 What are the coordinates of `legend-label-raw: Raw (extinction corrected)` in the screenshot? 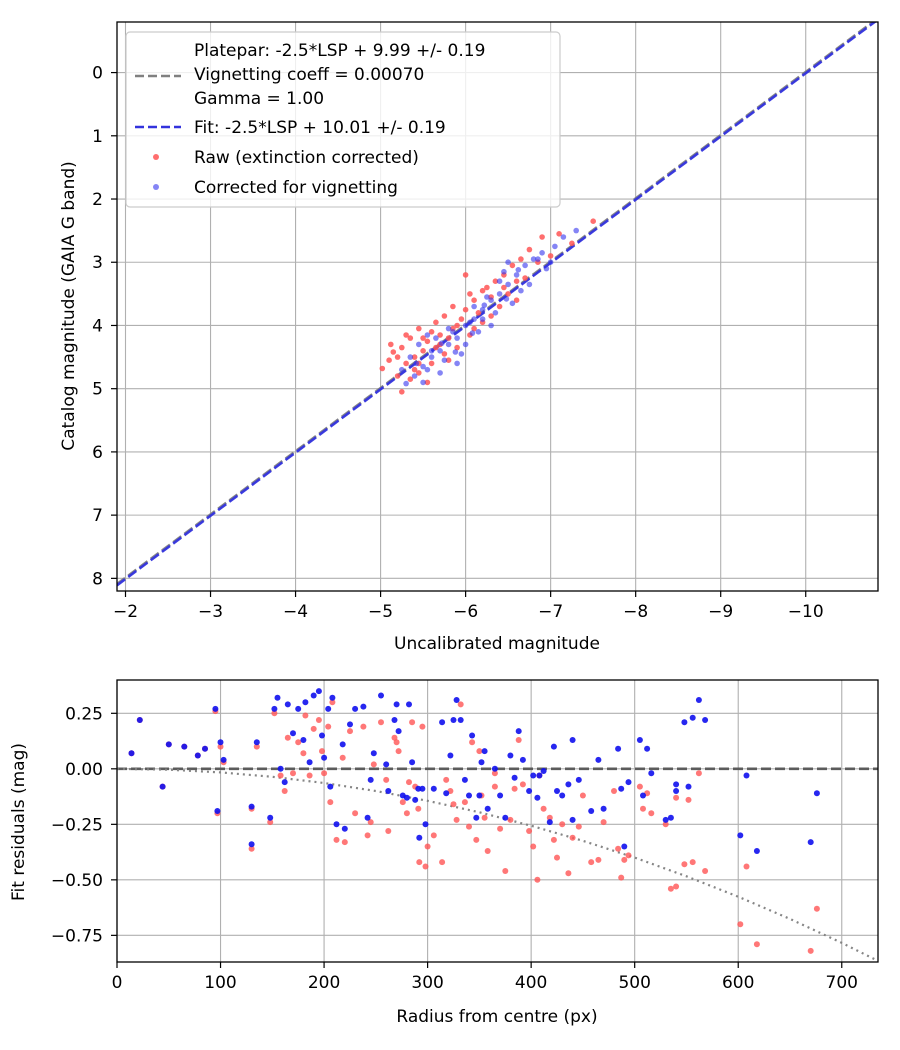 It's located at (306, 158).